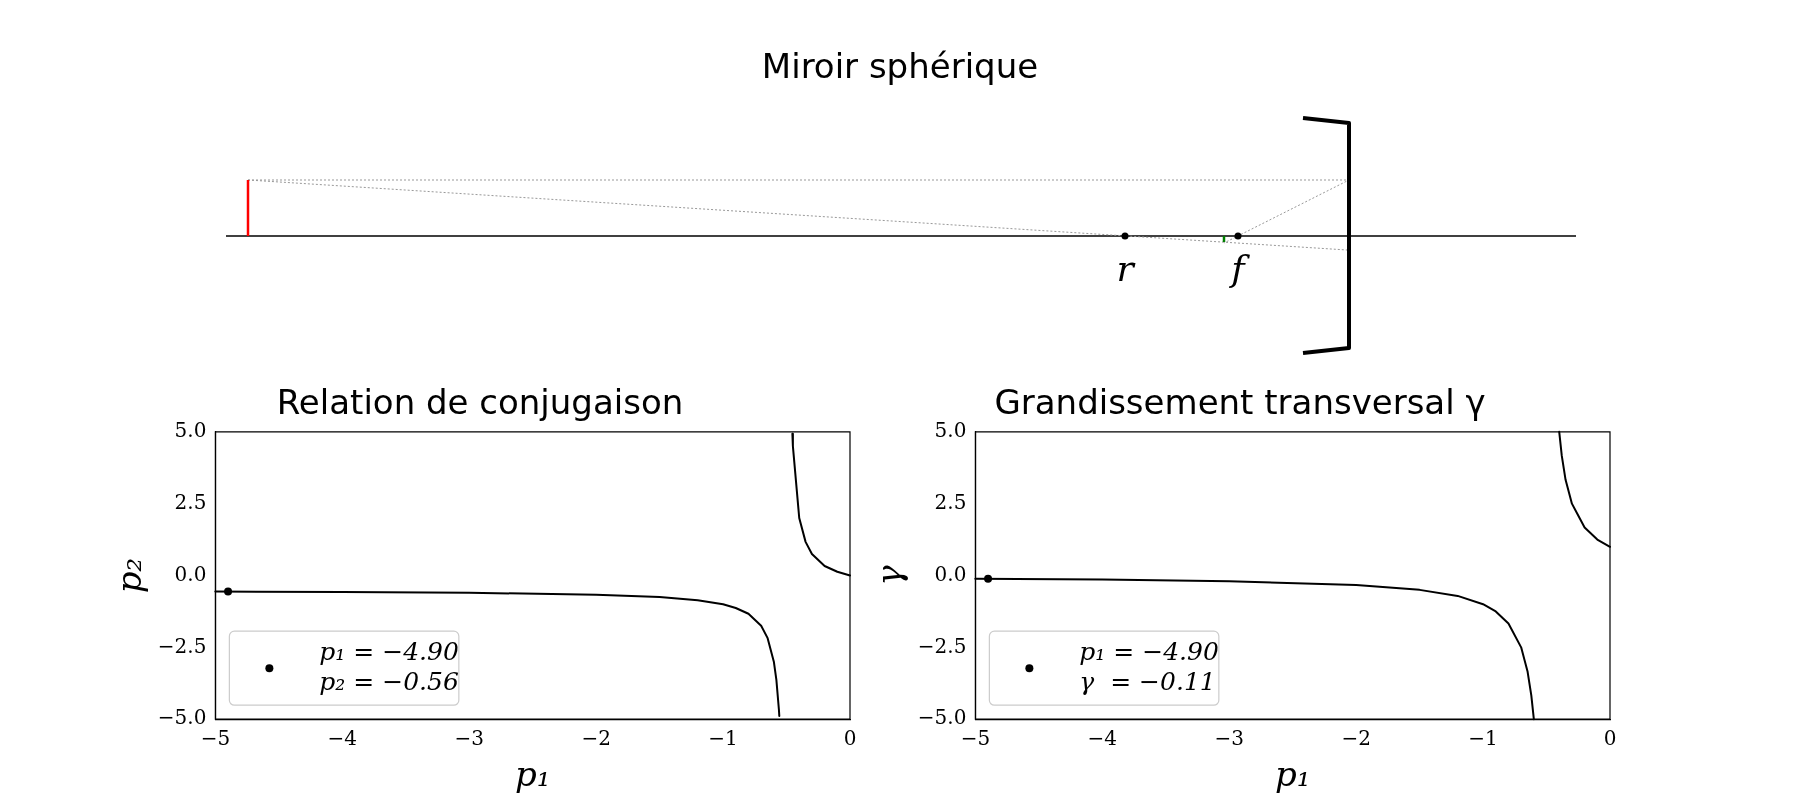 Image resolution: width=1800 pixels, height=800 pixels. Describe the element at coordinates (1149, 666) in the screenshot. I see `legend-label: p₁ = −4.90 γ = −0.11` at that location.